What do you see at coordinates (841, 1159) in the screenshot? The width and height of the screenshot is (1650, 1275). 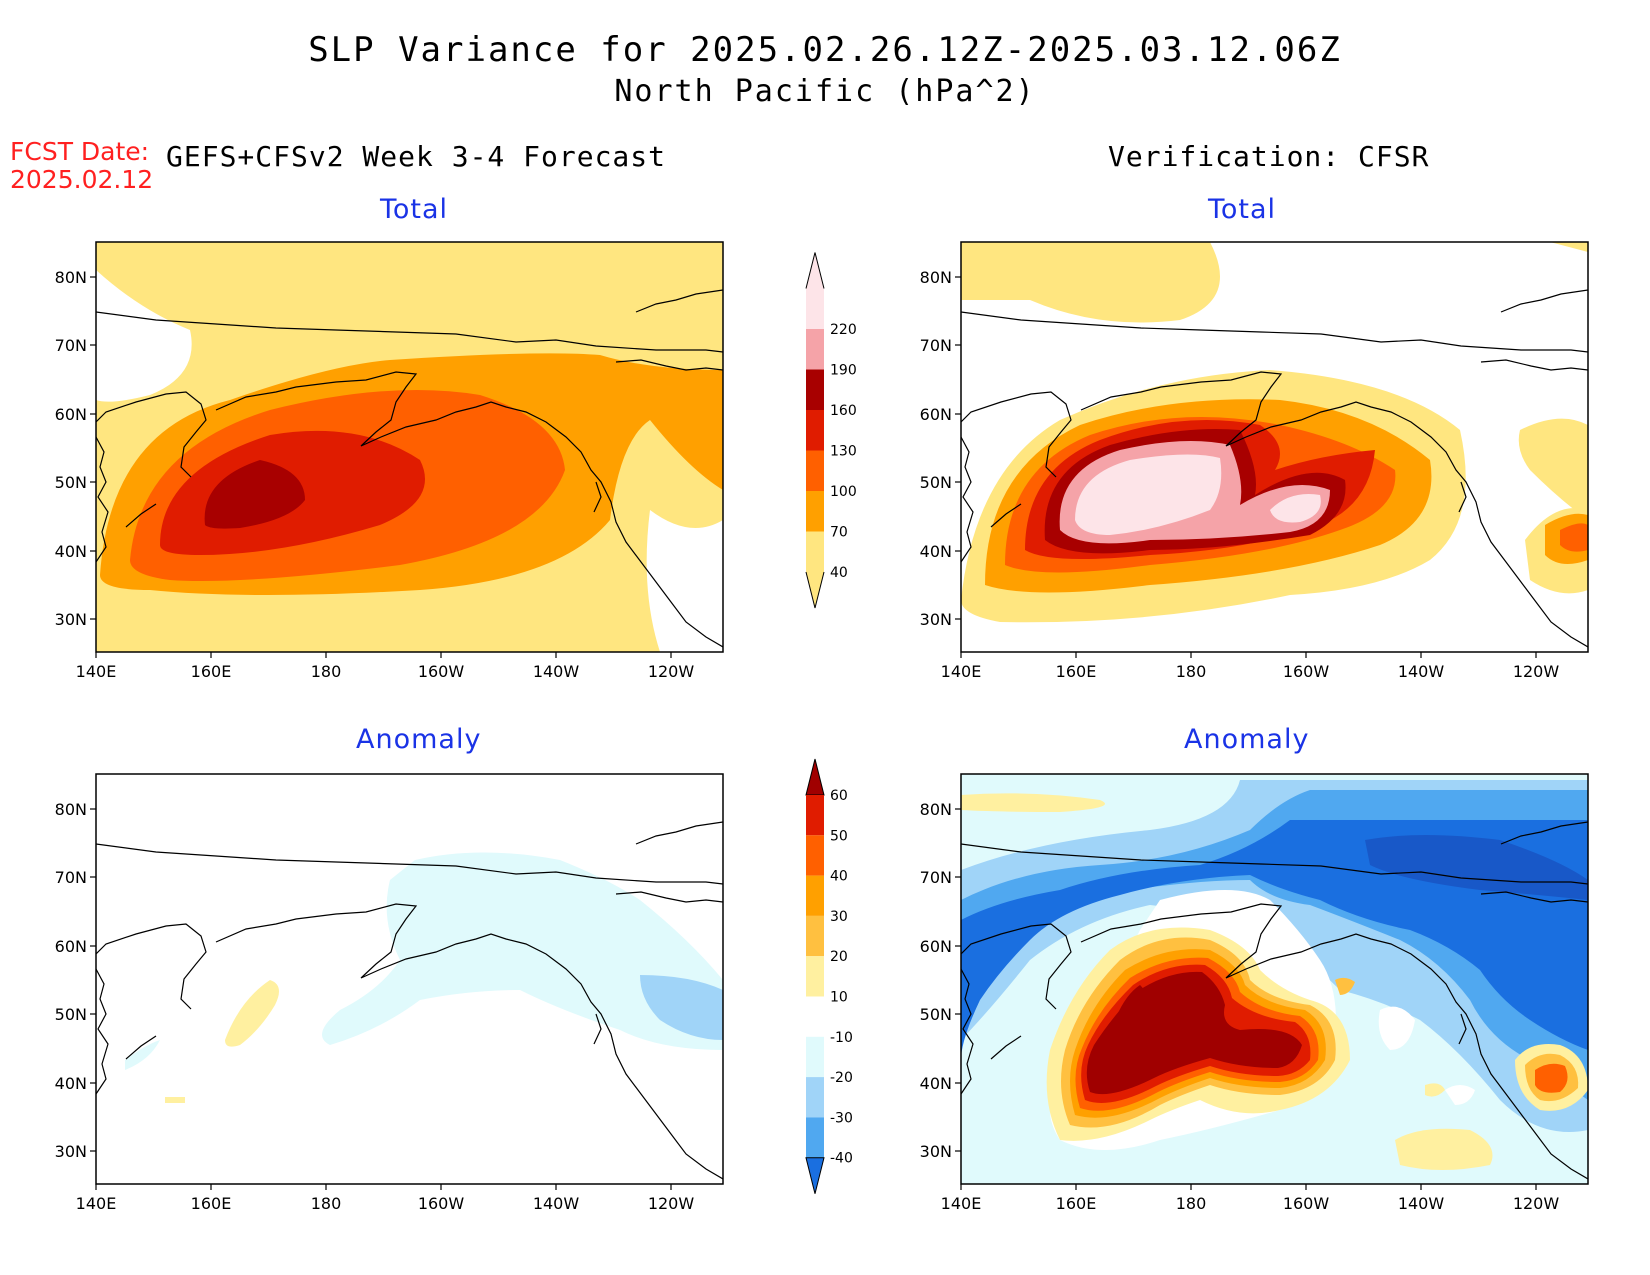 I see `anomaly-colorbar-label: -40` at bounding box center [841, 1159].